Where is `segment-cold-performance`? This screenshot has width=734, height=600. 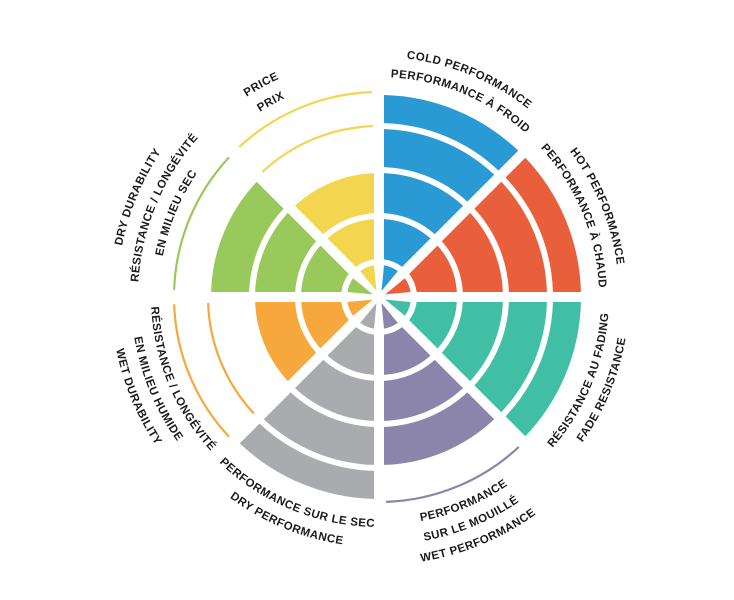
segment-cold-performance is located at coordinates (450, 193).